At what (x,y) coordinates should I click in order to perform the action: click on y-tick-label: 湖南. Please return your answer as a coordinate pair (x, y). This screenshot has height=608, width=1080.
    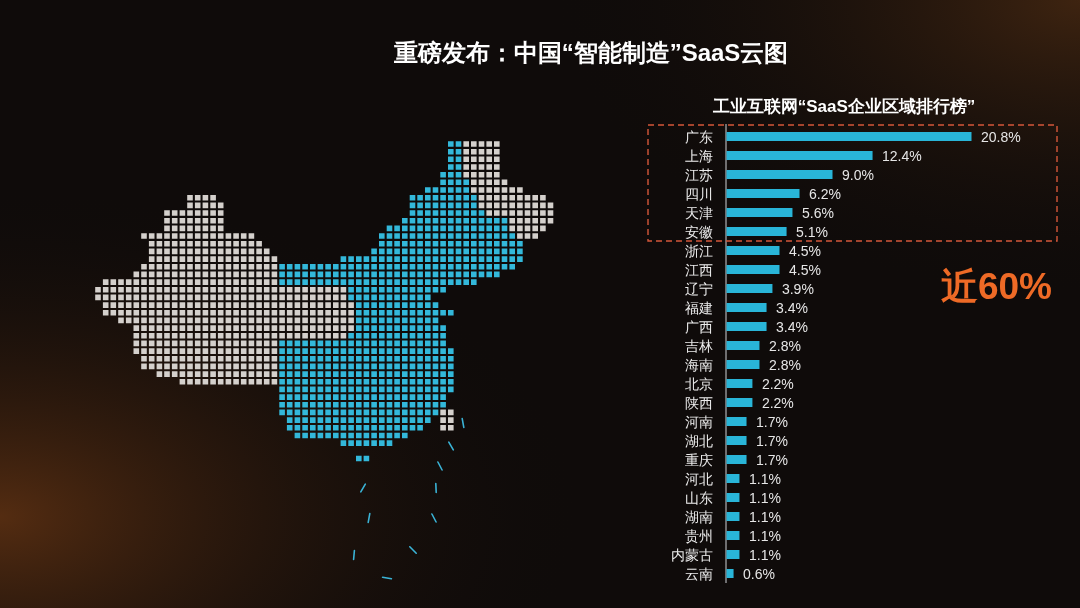
    Looking at the image, I should click on (699, 516).